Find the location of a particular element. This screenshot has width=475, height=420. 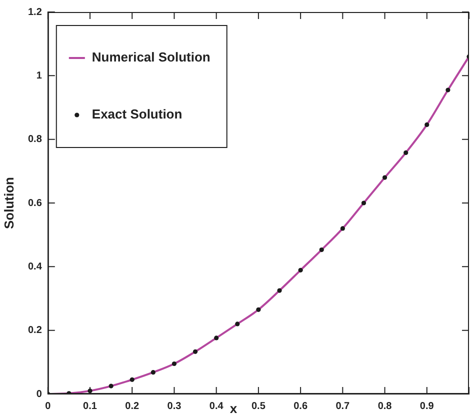

y-tick-label: 1.2 is located at coordinates (35, 12).